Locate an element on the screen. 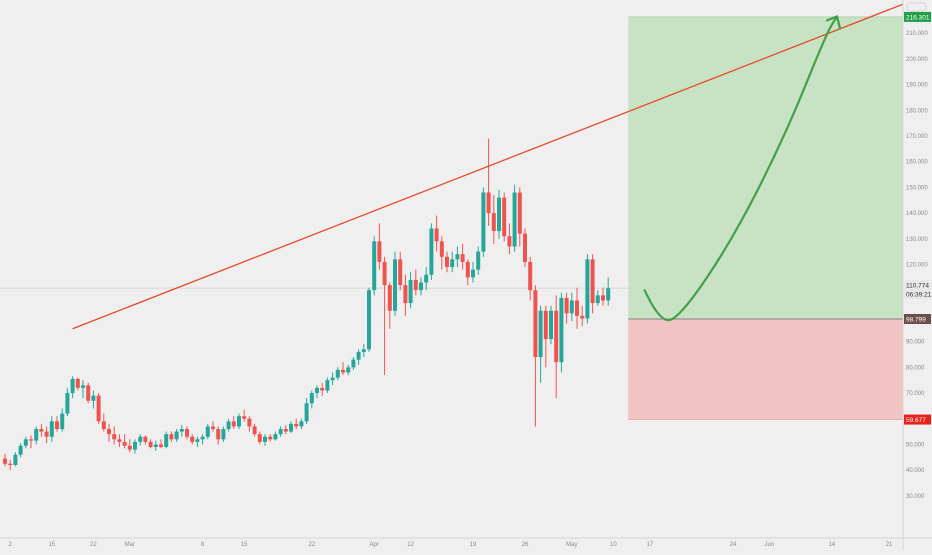 Image resolution: width=932 pixels, height=555 pixels. axis-settings-icon is located at coordinates (916, 7).